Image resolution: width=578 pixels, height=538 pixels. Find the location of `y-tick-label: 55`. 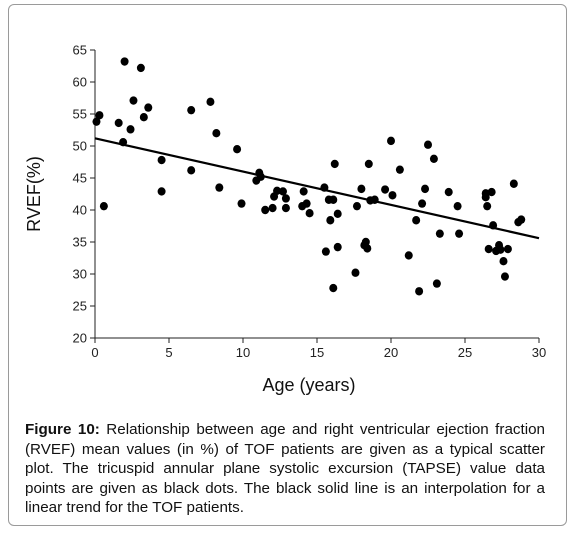

y-tick-label: 55 is located at coordinates (80, 114).